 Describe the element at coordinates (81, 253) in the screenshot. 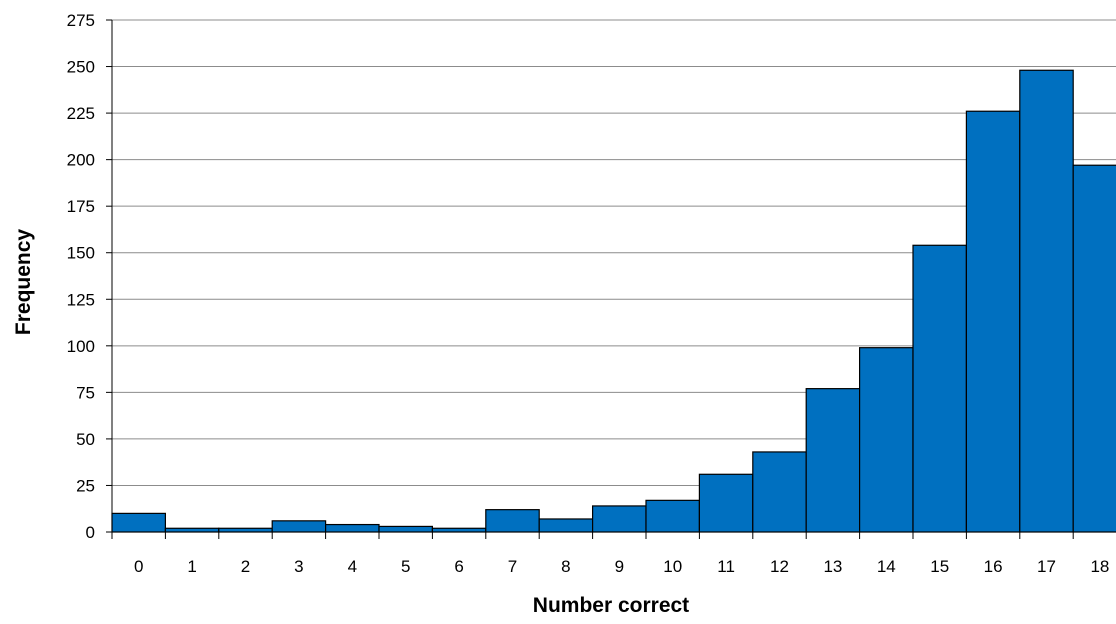

I see `y-tick-label: 150` at that location.